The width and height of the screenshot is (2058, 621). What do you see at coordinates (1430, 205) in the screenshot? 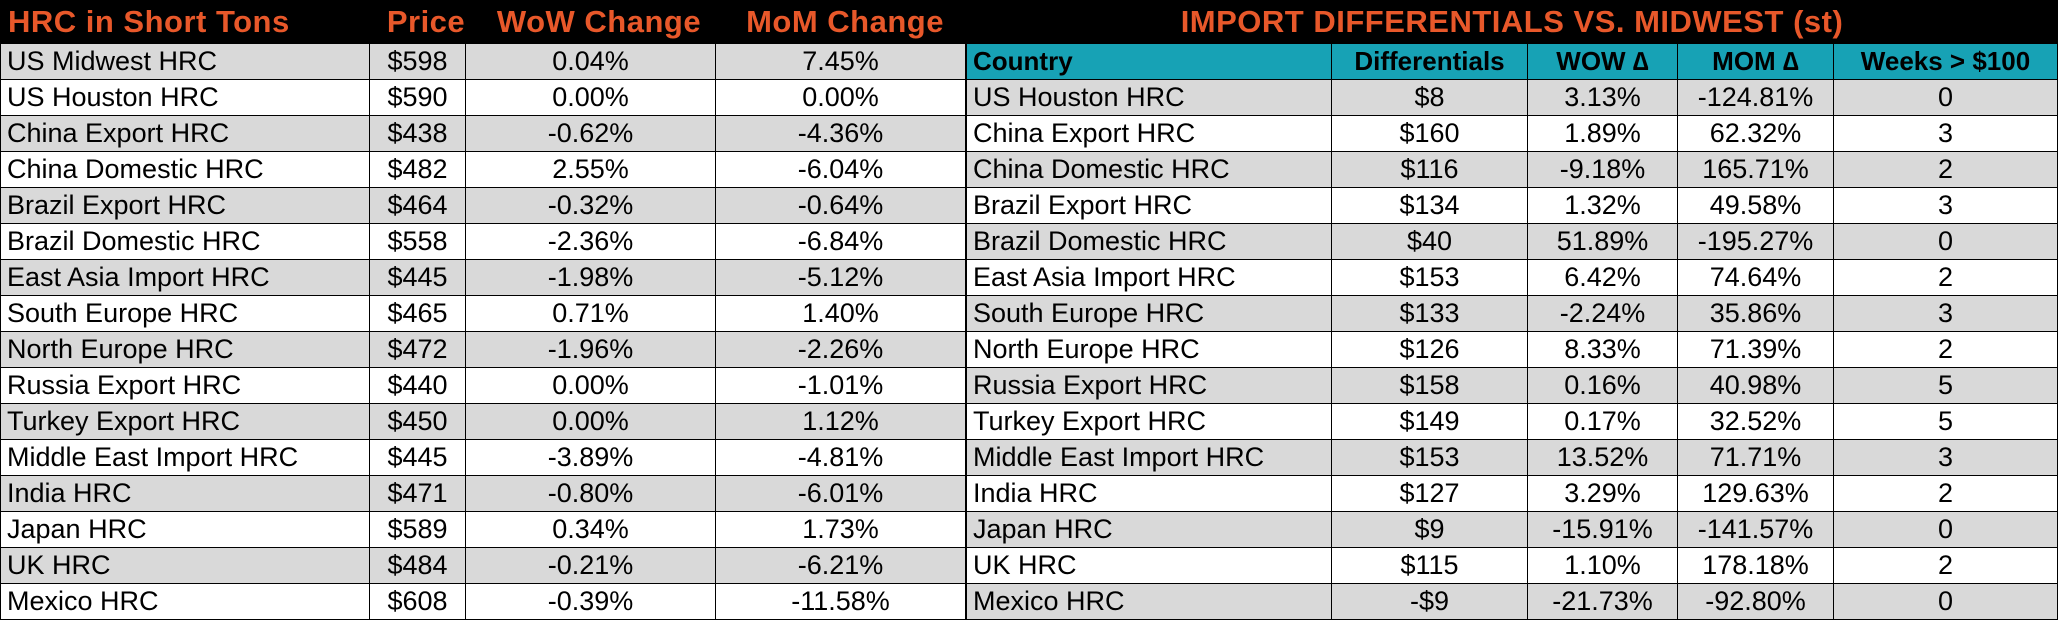
I see `differential-cell: $134` at bounding box center [1430, 205].